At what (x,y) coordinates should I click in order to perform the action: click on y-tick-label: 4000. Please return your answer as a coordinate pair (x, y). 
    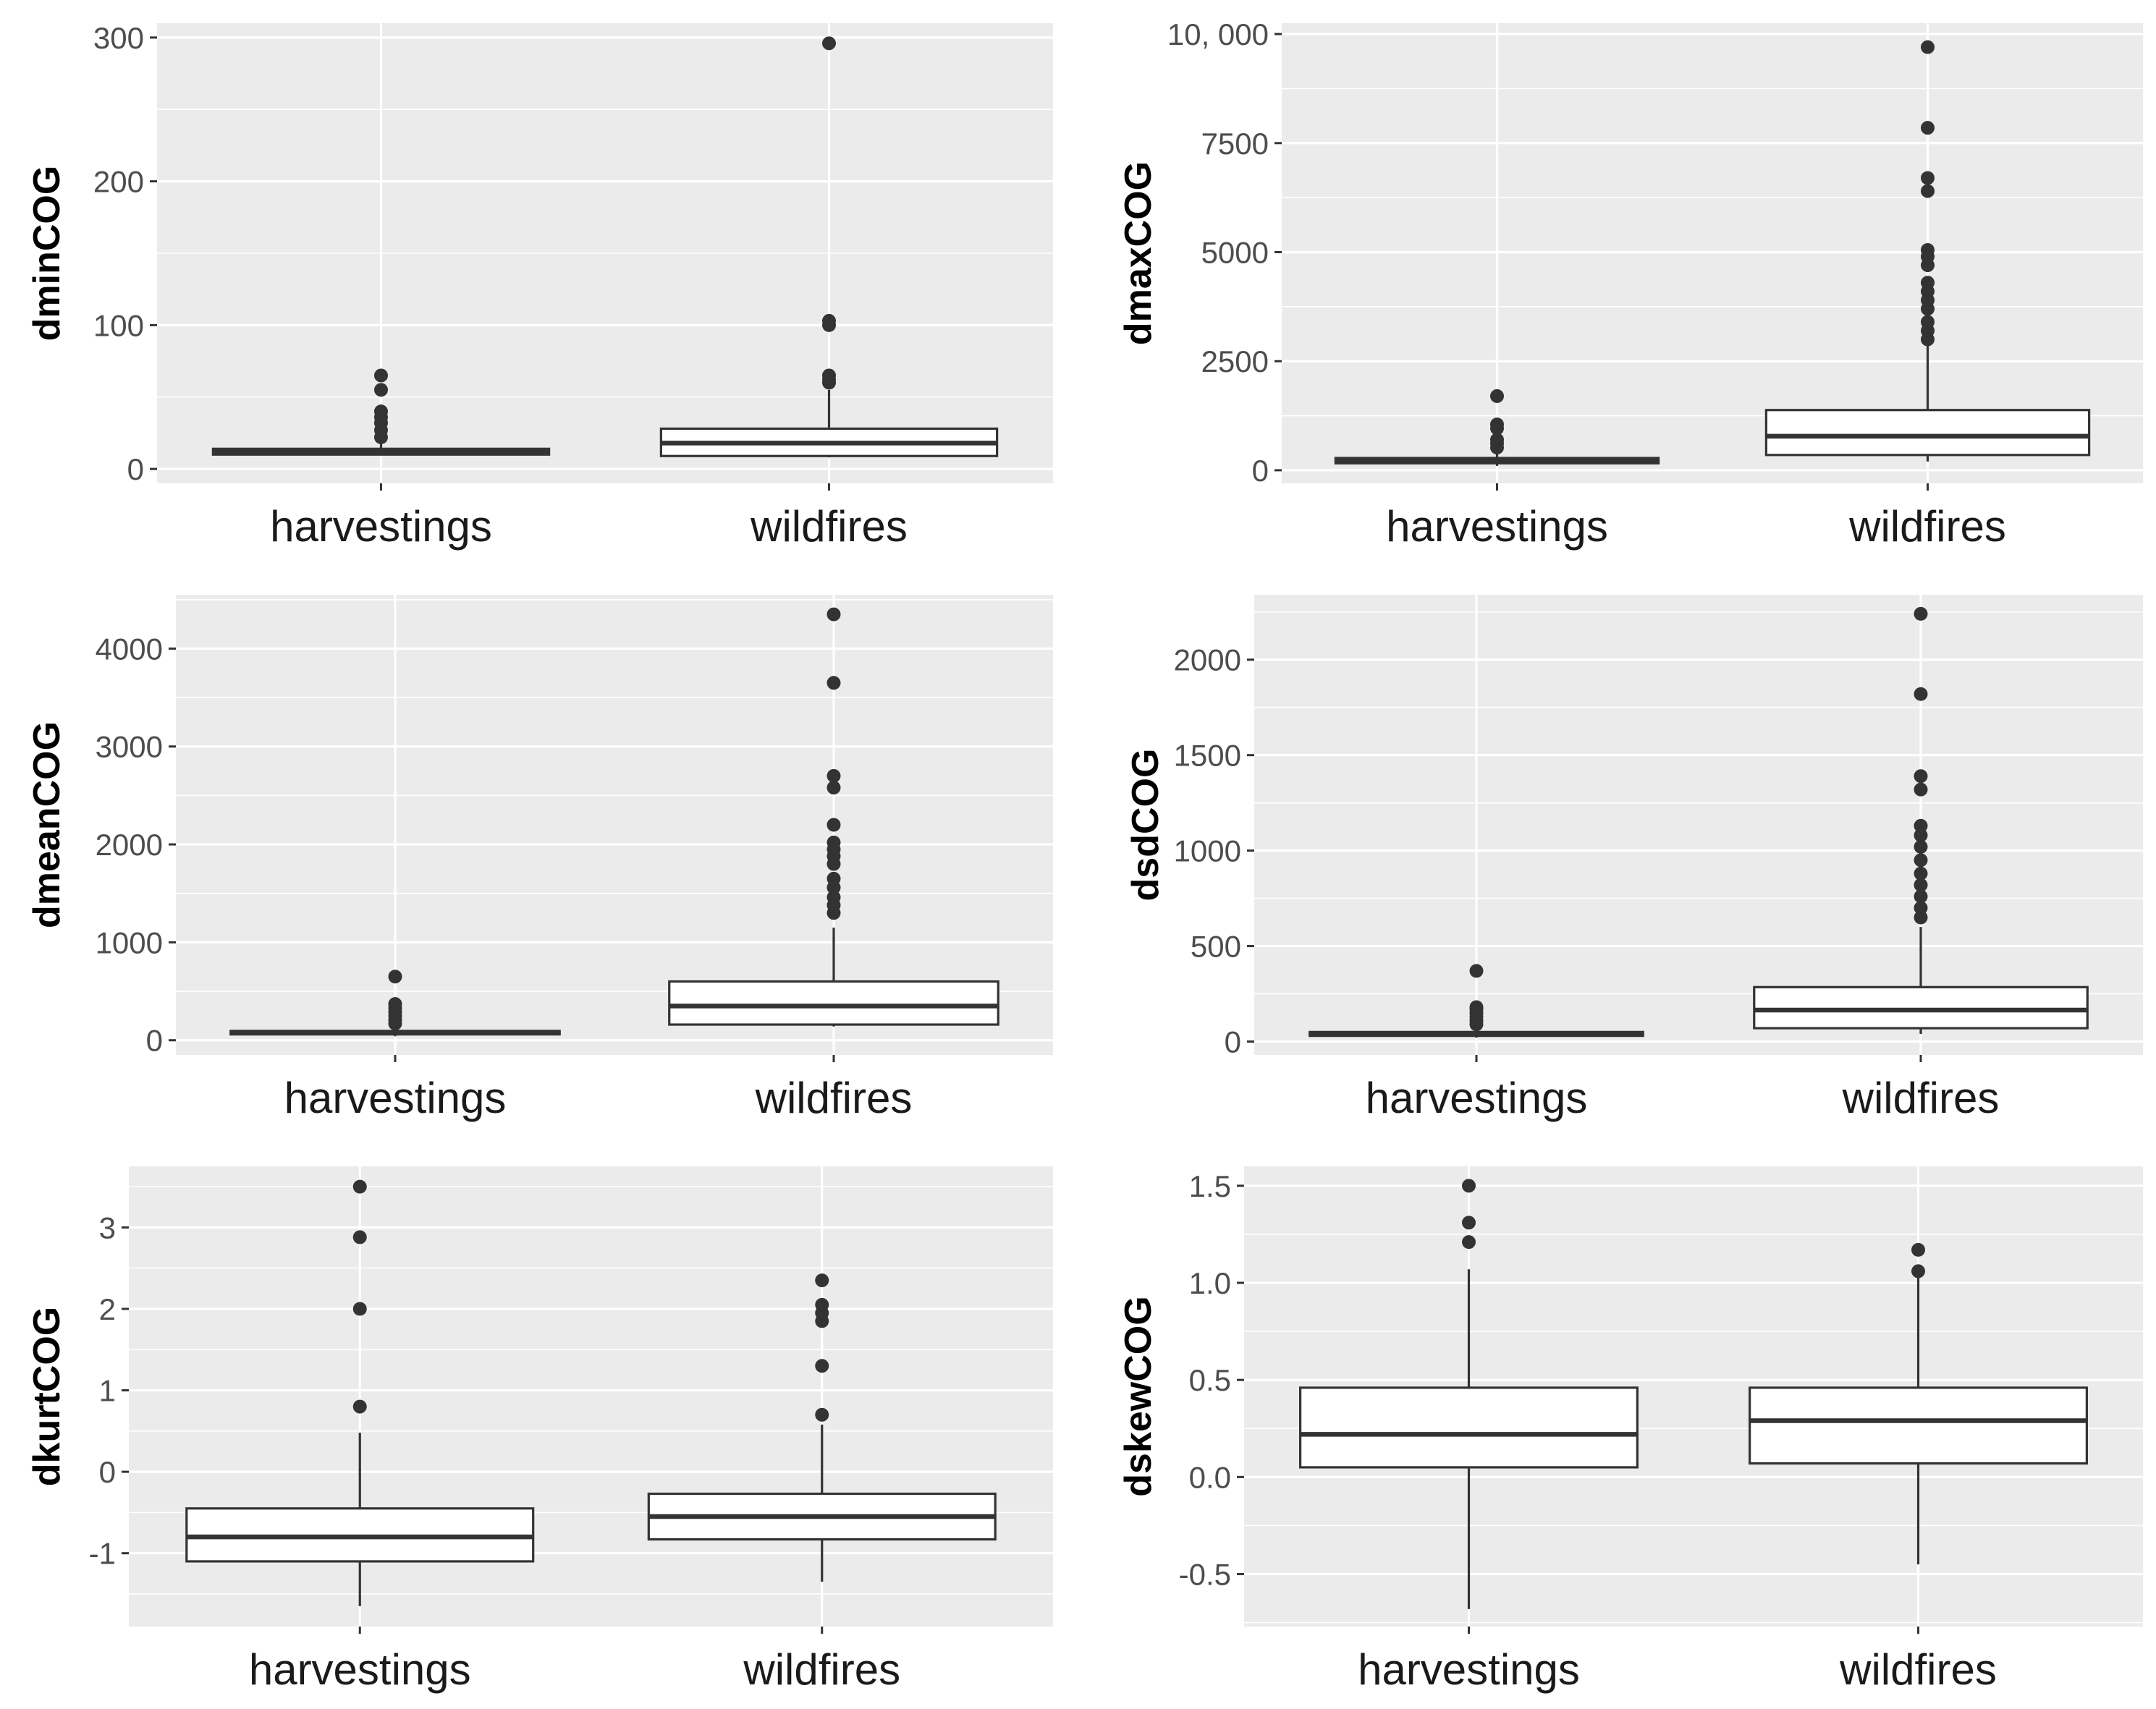
    Looking at the image, I should click on (129, 649).